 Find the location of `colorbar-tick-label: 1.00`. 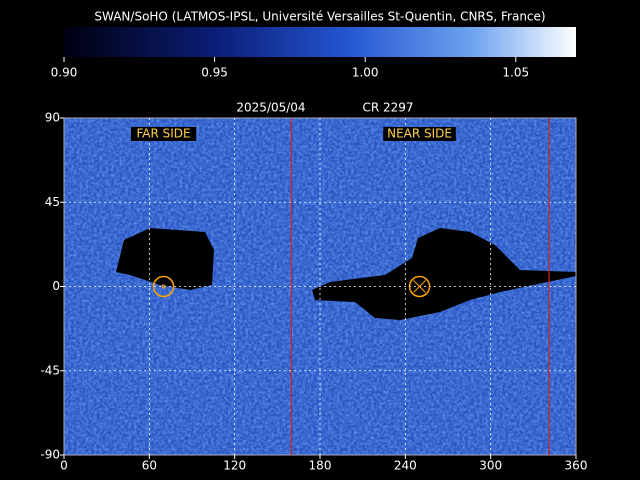

colorbar-tick-label: 1.00 is located at coordinates (365, 73).